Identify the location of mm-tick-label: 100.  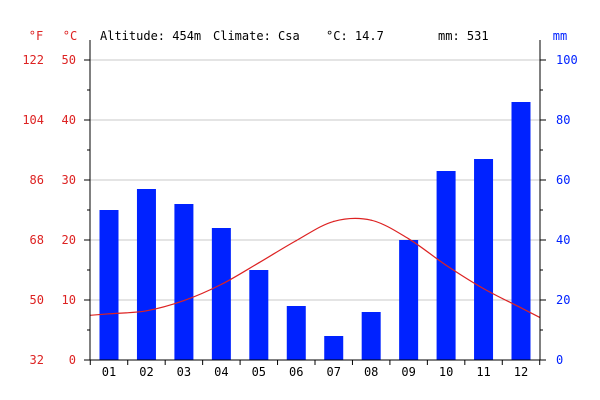
(567, 60).